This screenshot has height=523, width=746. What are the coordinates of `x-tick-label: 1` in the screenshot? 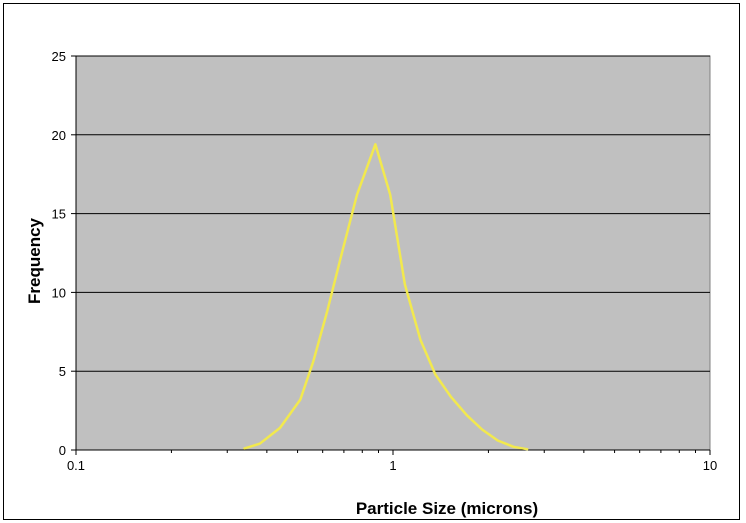 It's located at (392, 465).